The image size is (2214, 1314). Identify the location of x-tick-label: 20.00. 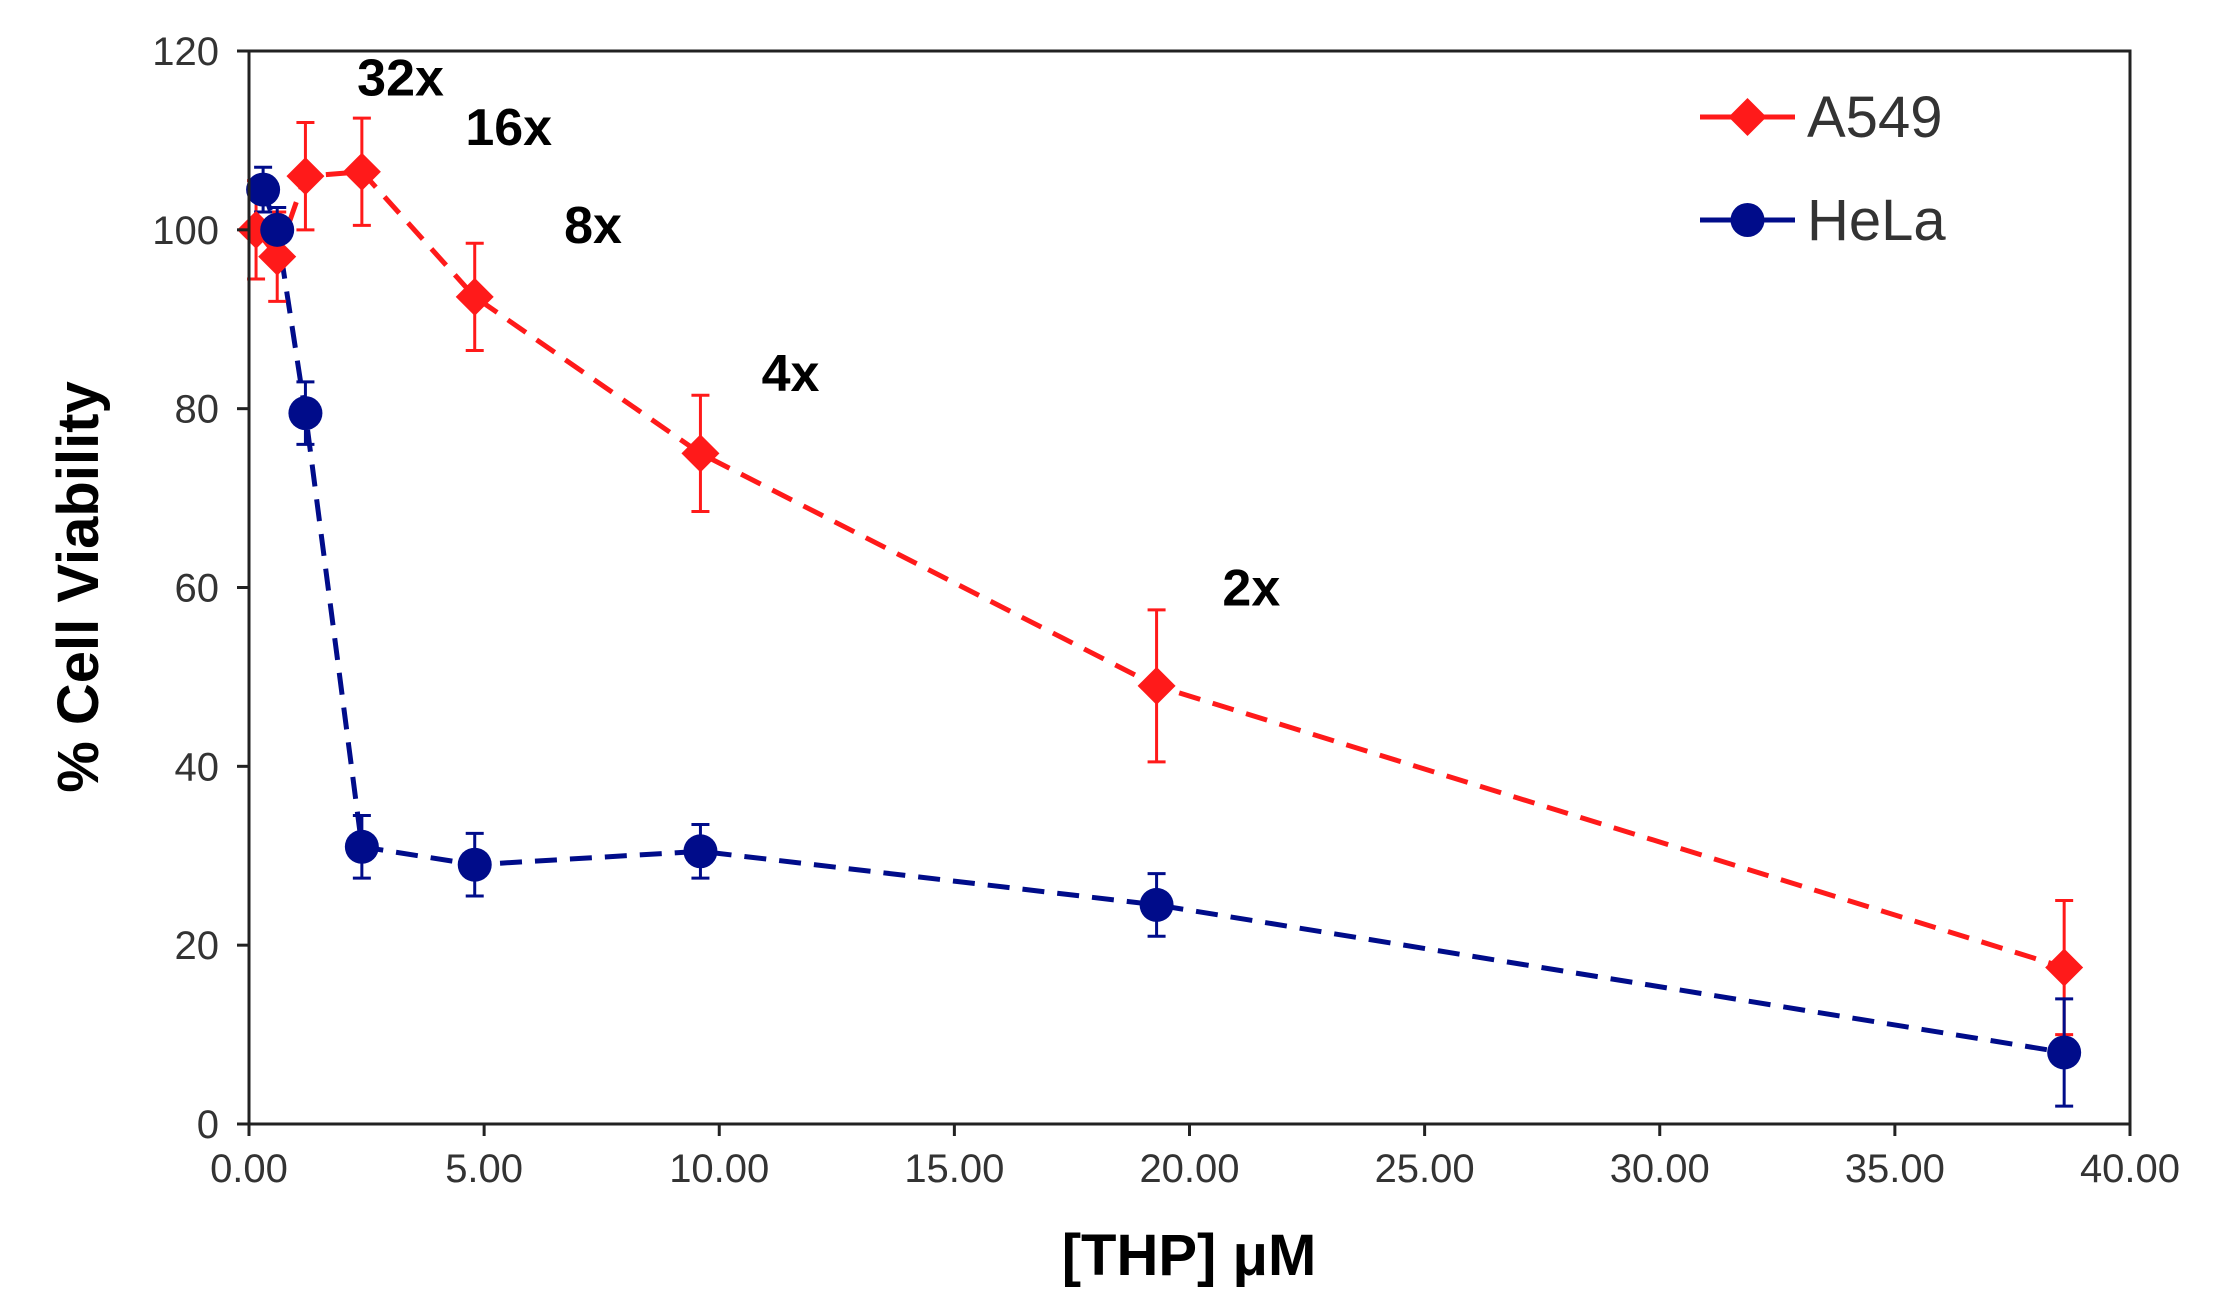
(1189, 1169).